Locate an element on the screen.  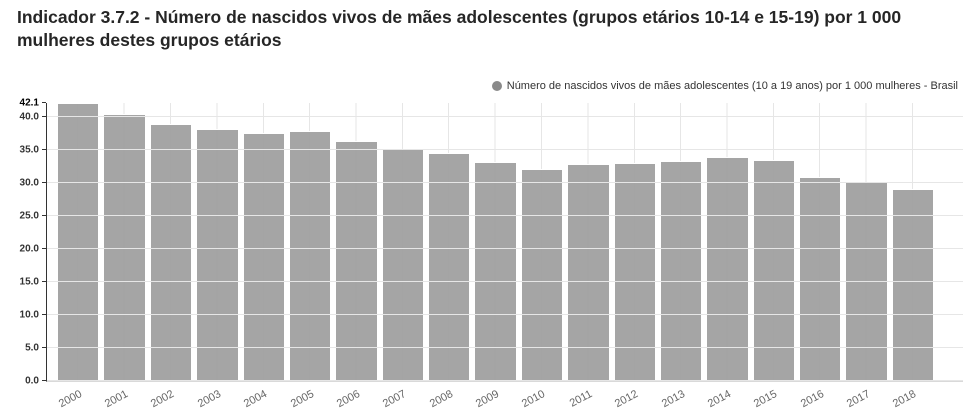
bar-2003 is located at coordinates (217, 254).